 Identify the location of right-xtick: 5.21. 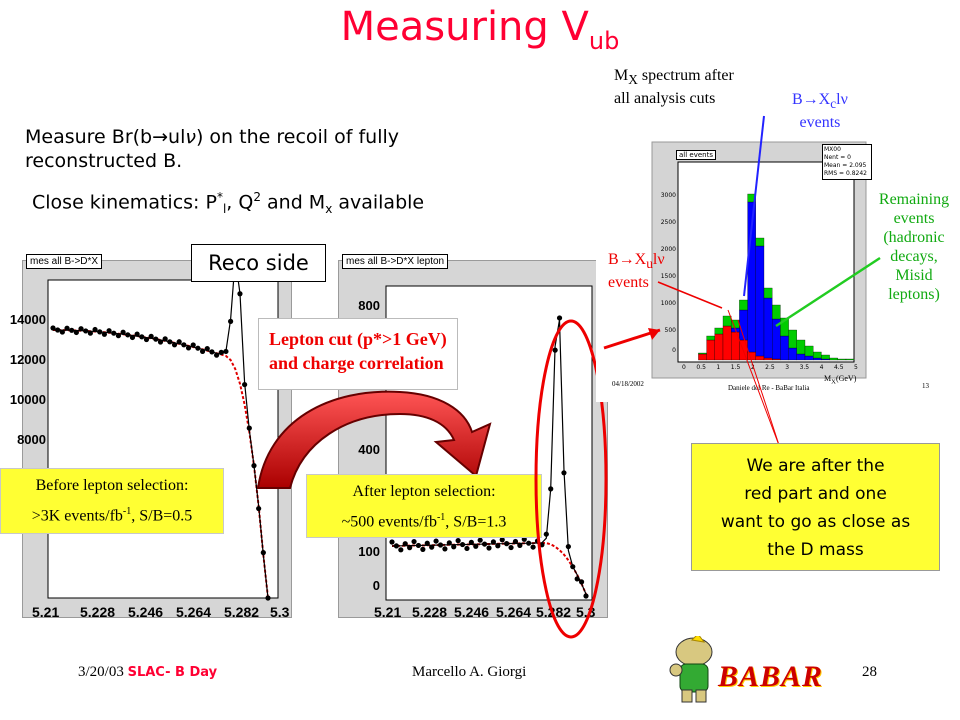
(388, 612).